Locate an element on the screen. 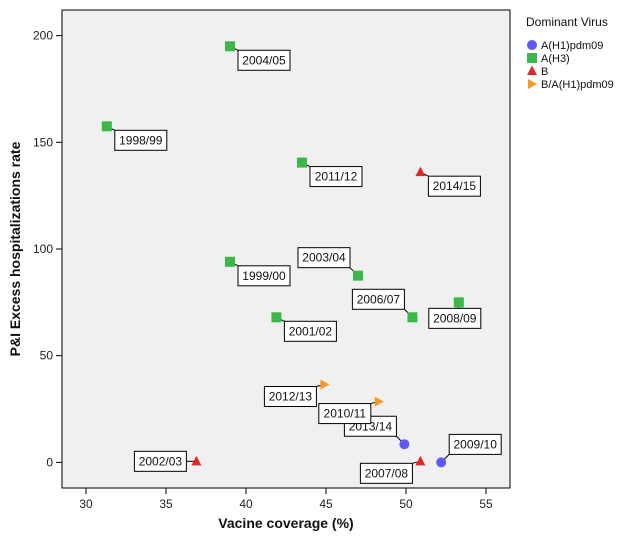 The image size is (625, 537). data-point: 2004/05 is located at coordinates (258, 56).